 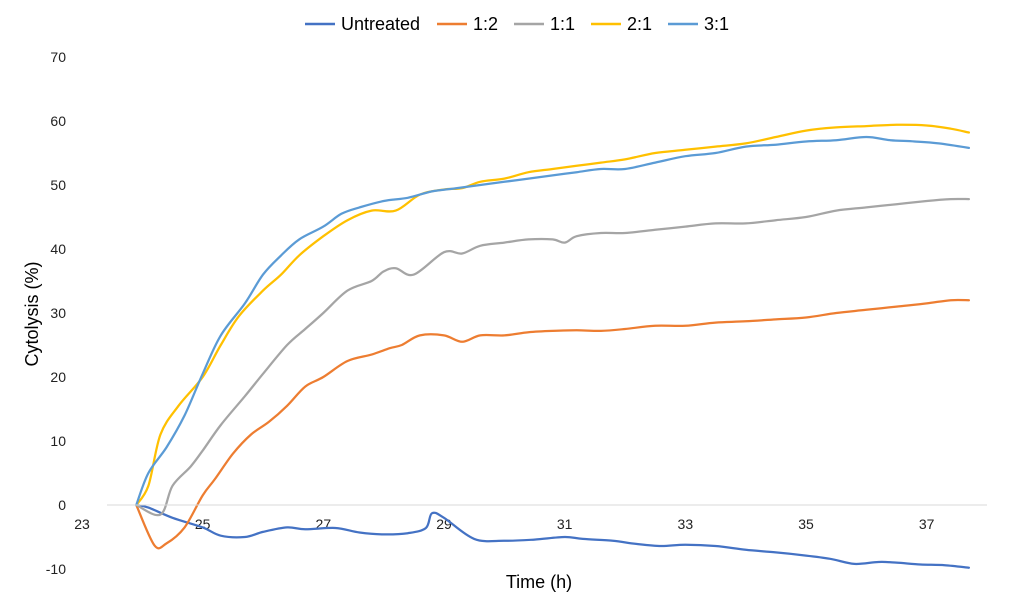 What do you see at coordinates (517, 24) in the screenshot?
I see `legend: Untreated 1:2 1:1 2:1 3:1` at bounding box center [517, 24].